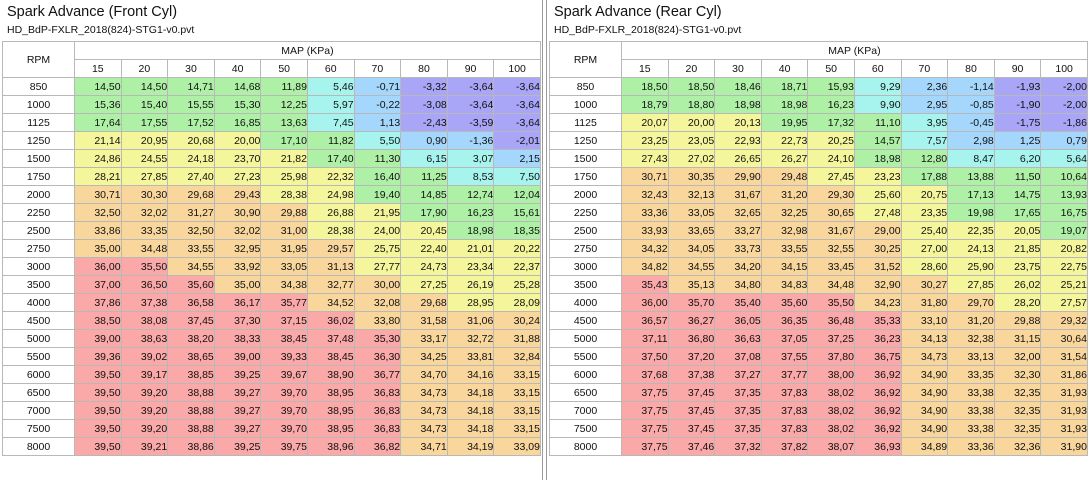 The height and width of the screenshot is (480, 1089). I want to click on spark-advance-cell: 18,98, so click(738, 104).